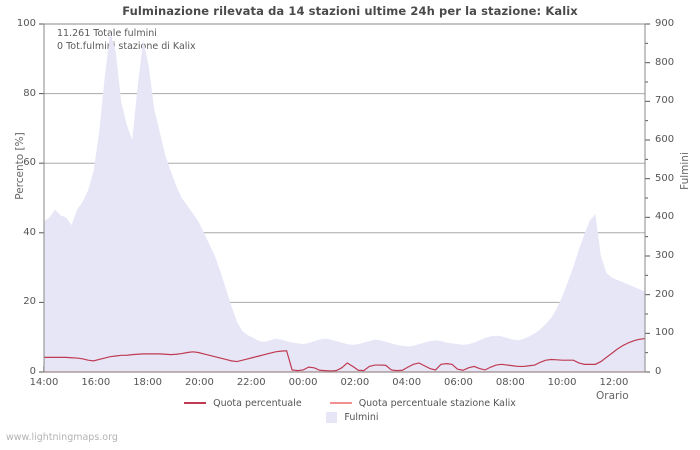  I want to click on y-right-tick-label: 900, so click(665, 23).